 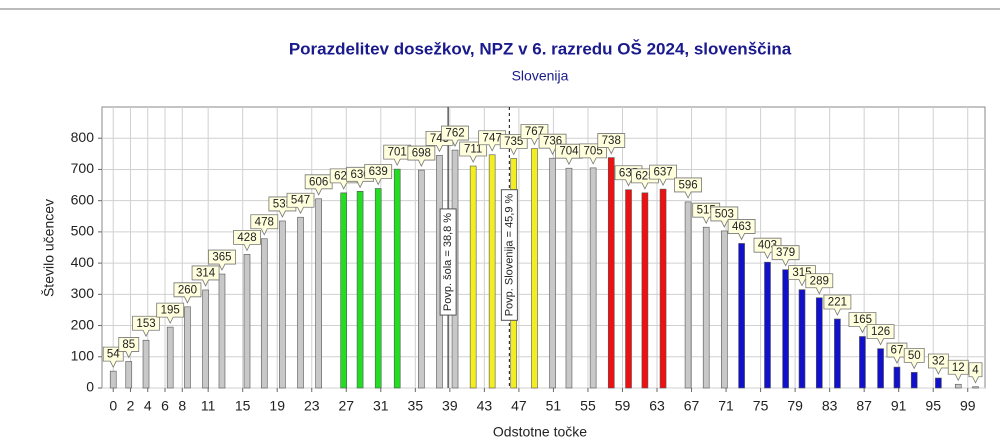 What do you see at coordinates (958, 368) in the screenshot?
I see `value-label: 12` at bounding box center [958, 368].